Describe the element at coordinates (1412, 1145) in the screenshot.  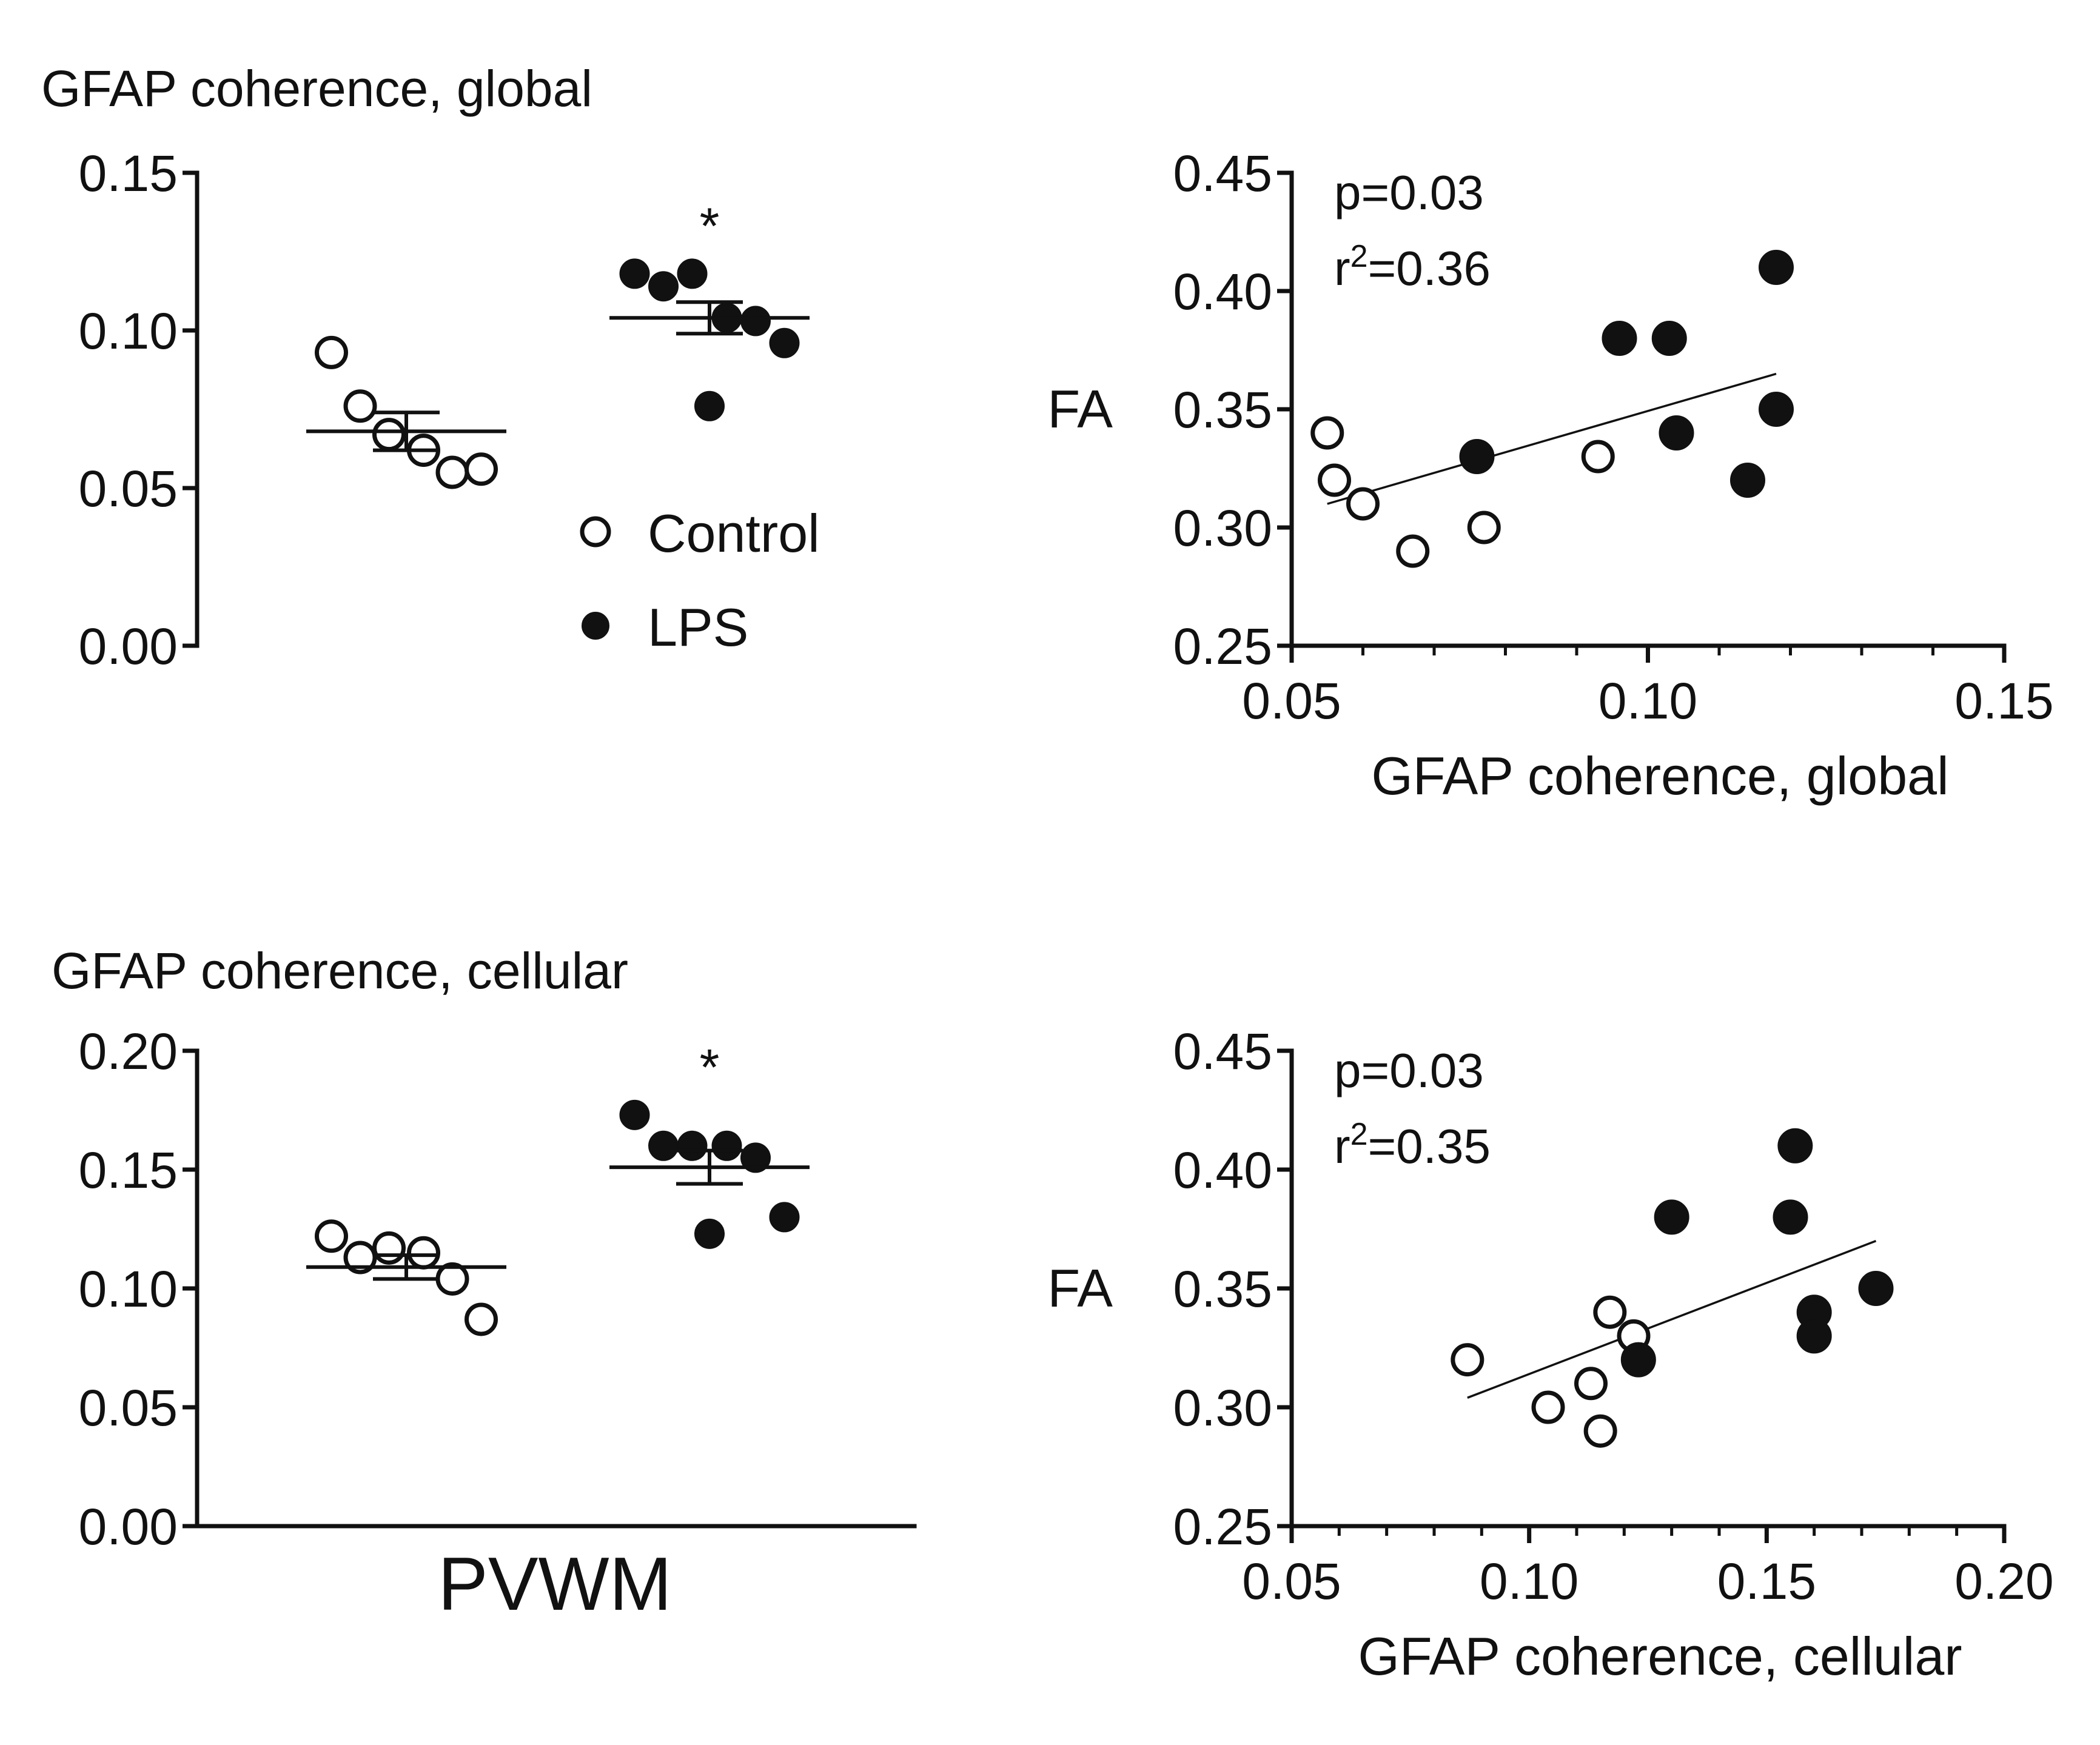
I see `r-squared: r2=0.35` at that location.